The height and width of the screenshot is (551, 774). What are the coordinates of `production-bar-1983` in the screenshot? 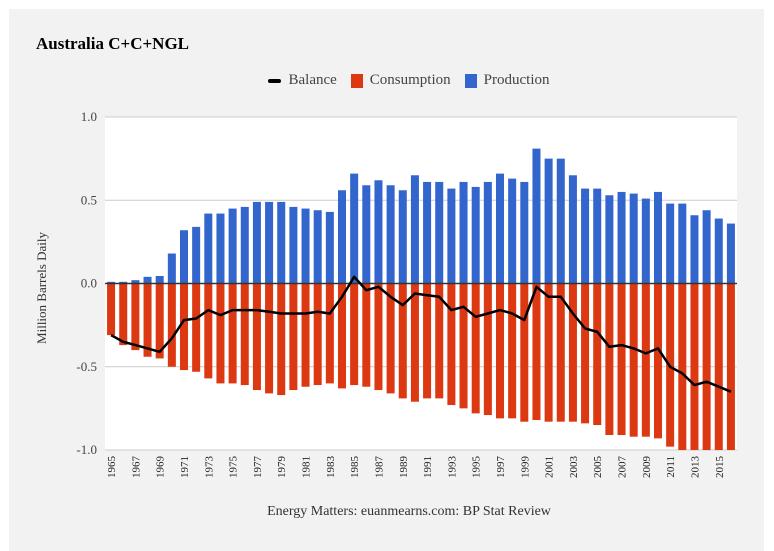 It's located at (329, 247).